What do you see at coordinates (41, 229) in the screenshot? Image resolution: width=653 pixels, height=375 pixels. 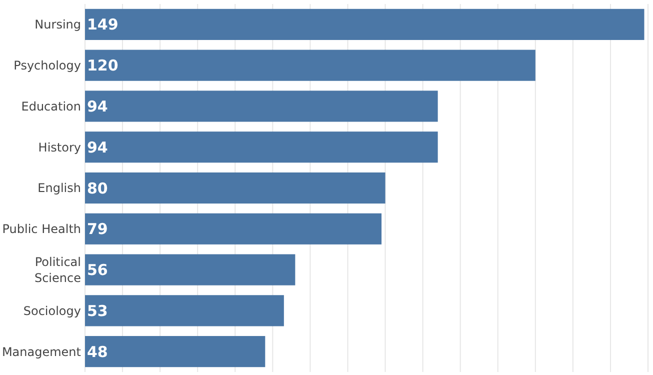 I see `y-tick-label: Public Health` at bounding box center [41, 229].